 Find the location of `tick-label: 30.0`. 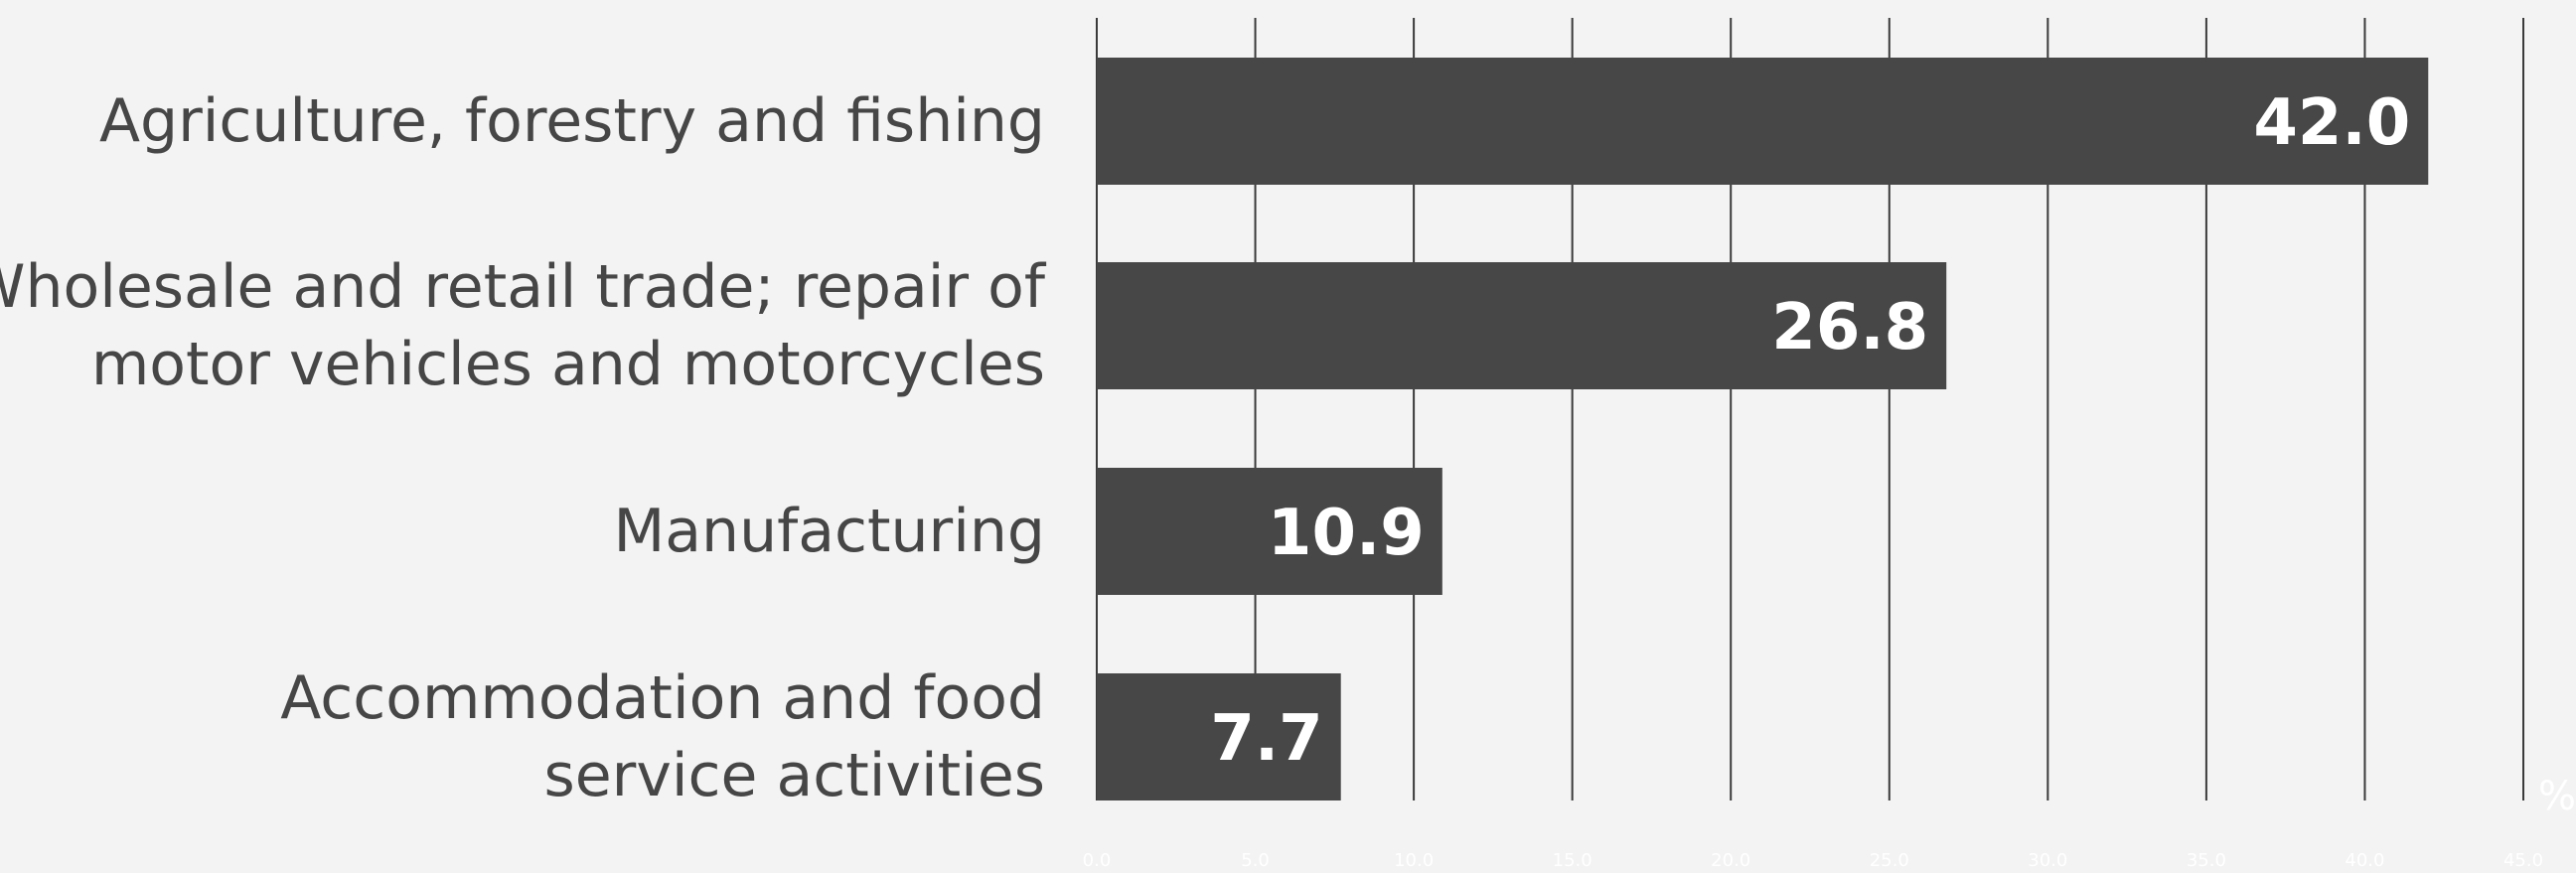

tick-label: 30.0 is located at coordinates (2047, 860).